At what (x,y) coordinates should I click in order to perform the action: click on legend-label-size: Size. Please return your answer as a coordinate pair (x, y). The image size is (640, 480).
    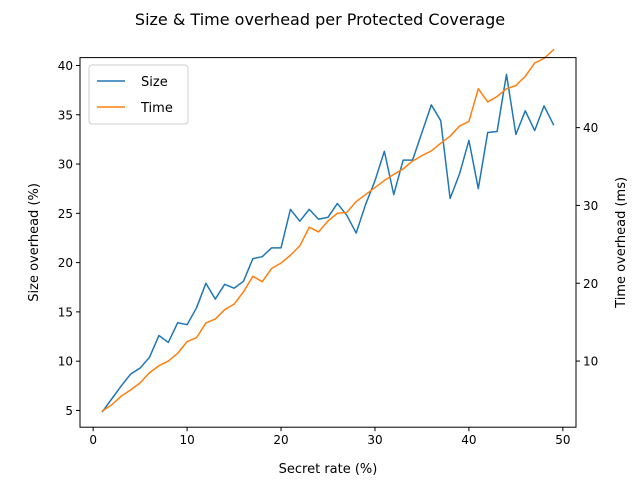
    Looking at the image, I should click on (154, 82).